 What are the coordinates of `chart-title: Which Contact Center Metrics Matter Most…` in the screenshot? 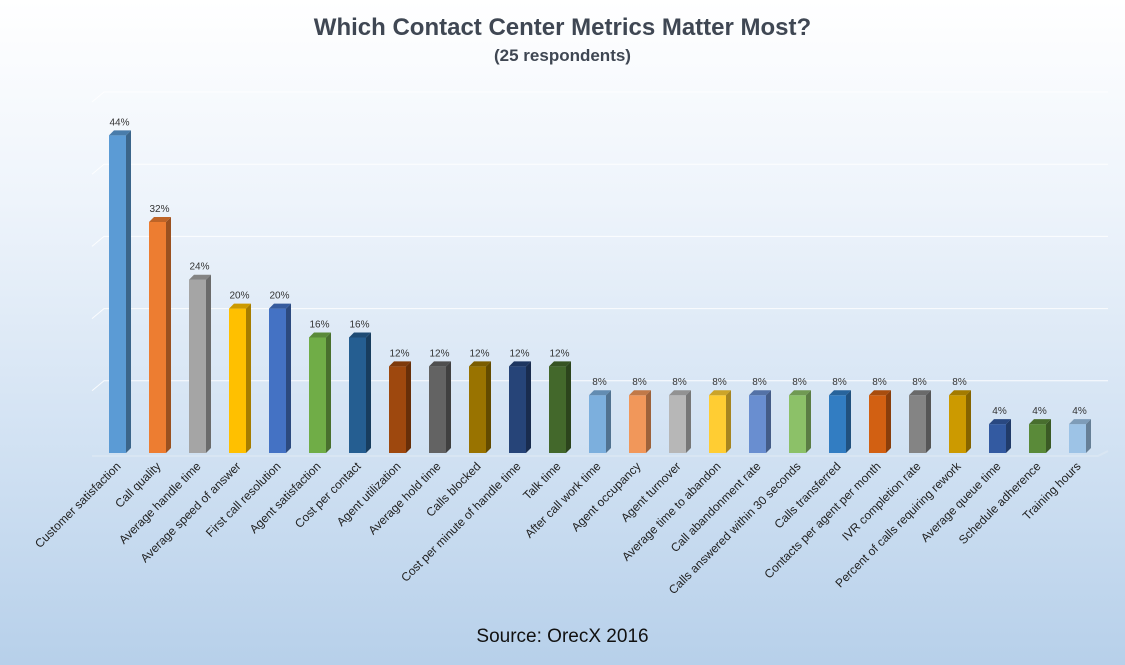 It's located at (562, 27).